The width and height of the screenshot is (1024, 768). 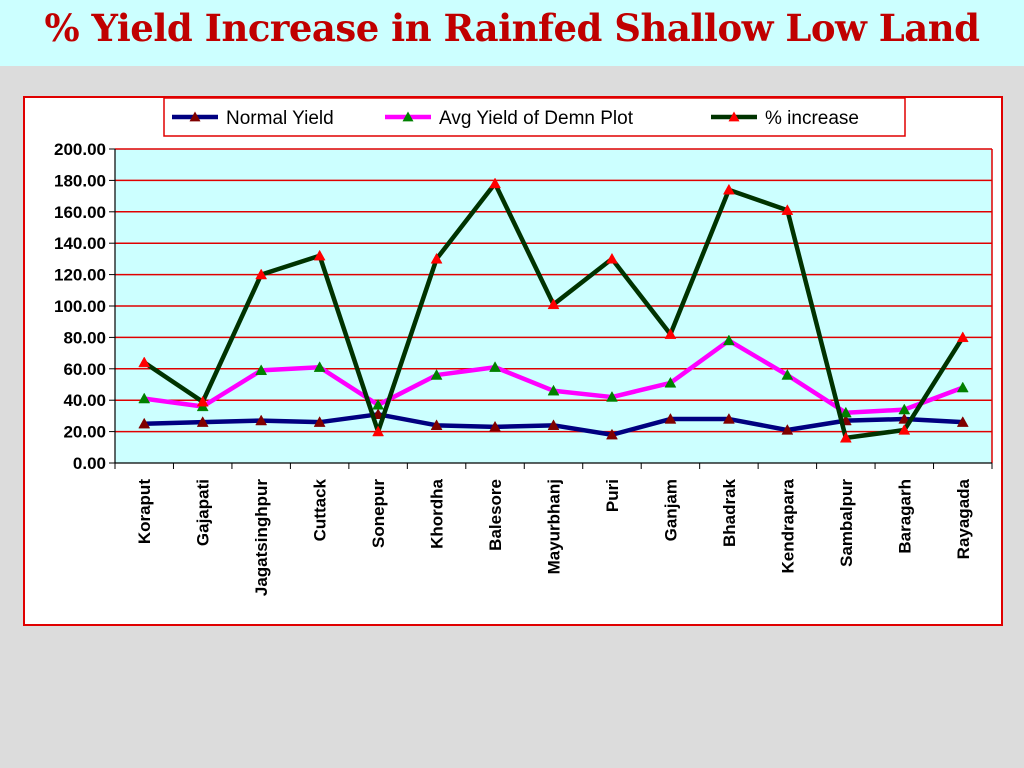 I want to click on x-tick-label: Puri, so click(x=612, y=495).